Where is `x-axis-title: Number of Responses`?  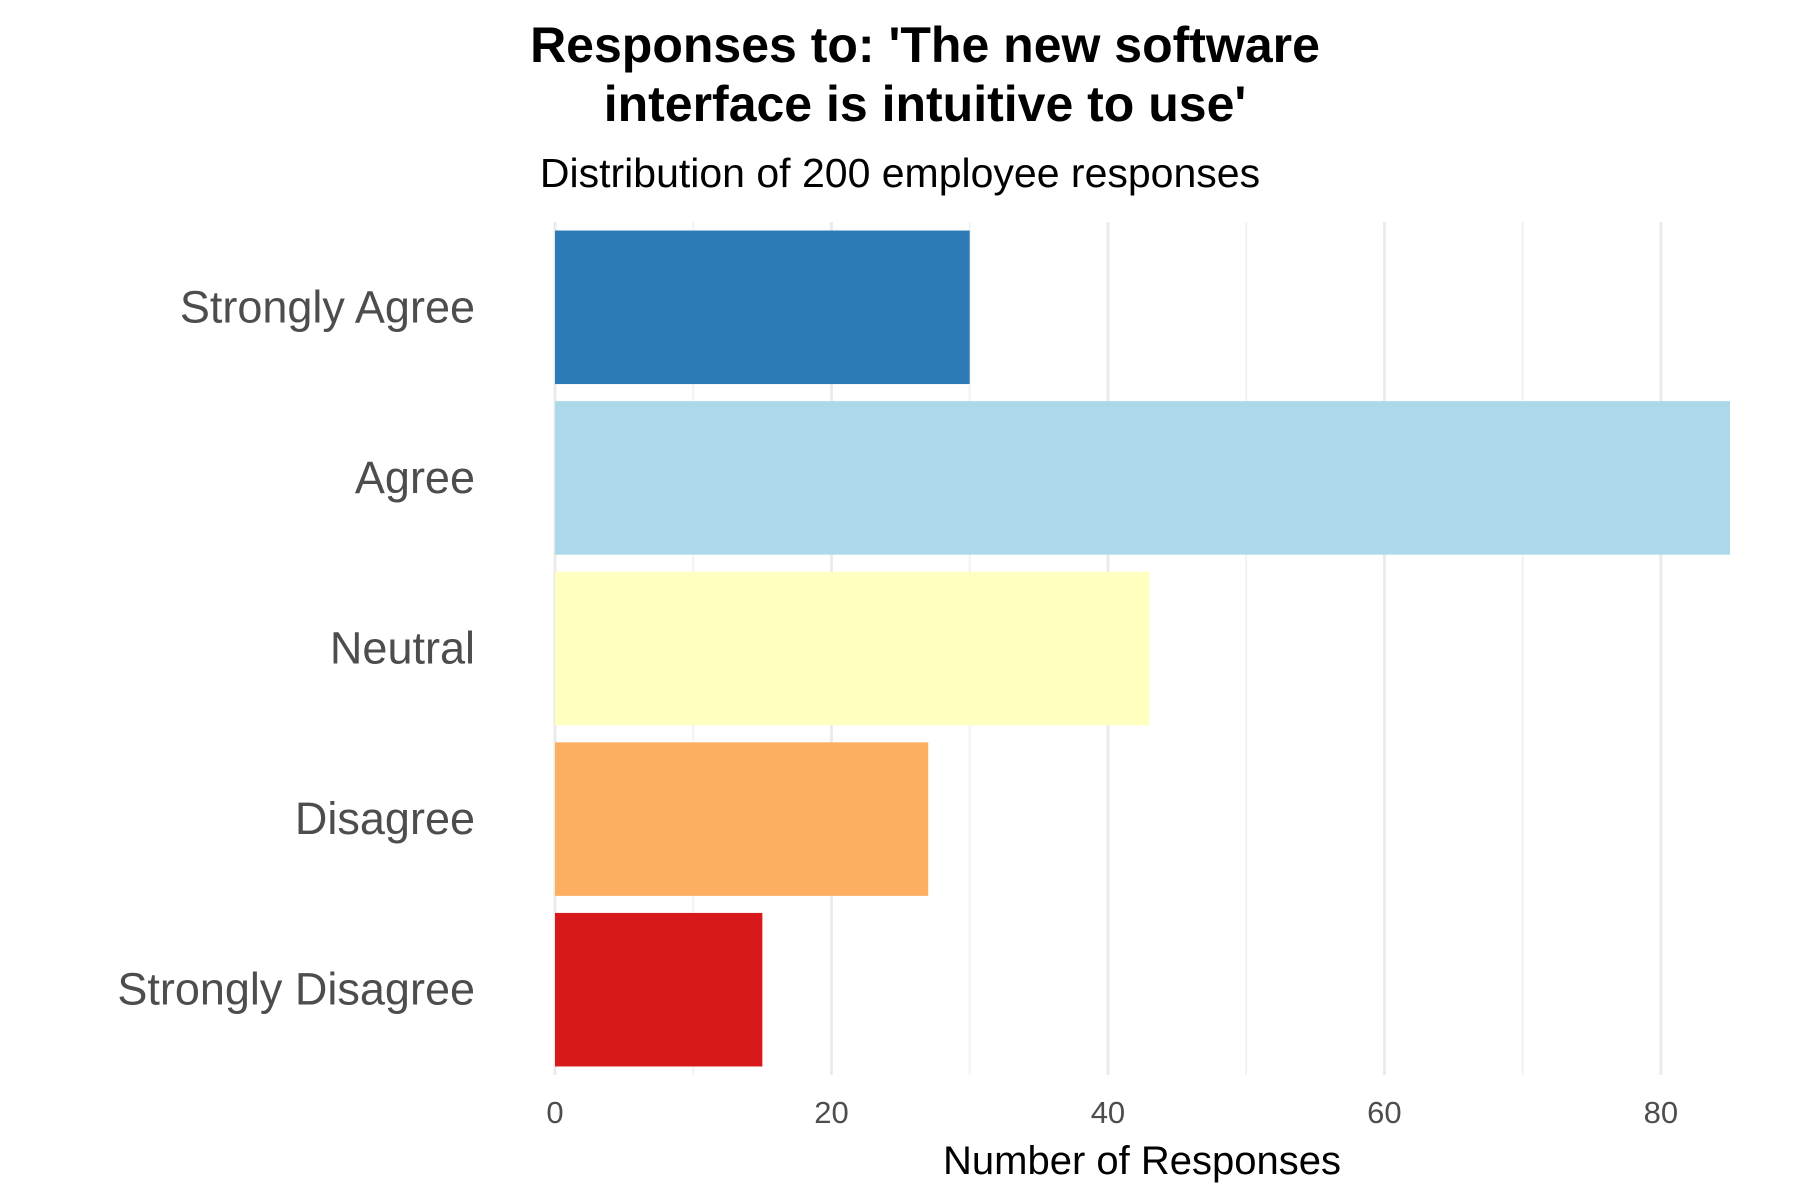
x-axis-title: Number of Responses is located at coordinates (1142, 1161).